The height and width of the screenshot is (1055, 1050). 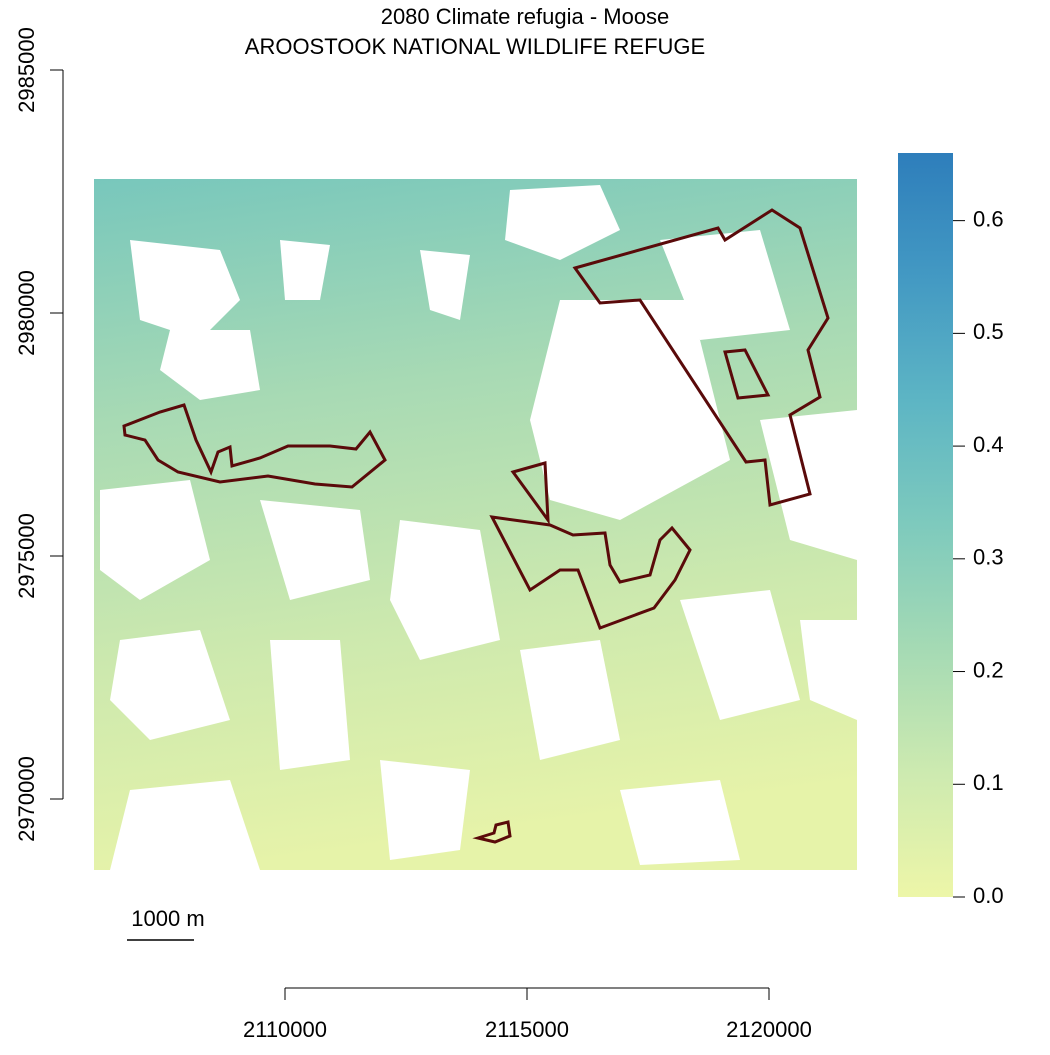 I want to click on colorbar-tick-label: 0.3, so click(x=988, y=557).